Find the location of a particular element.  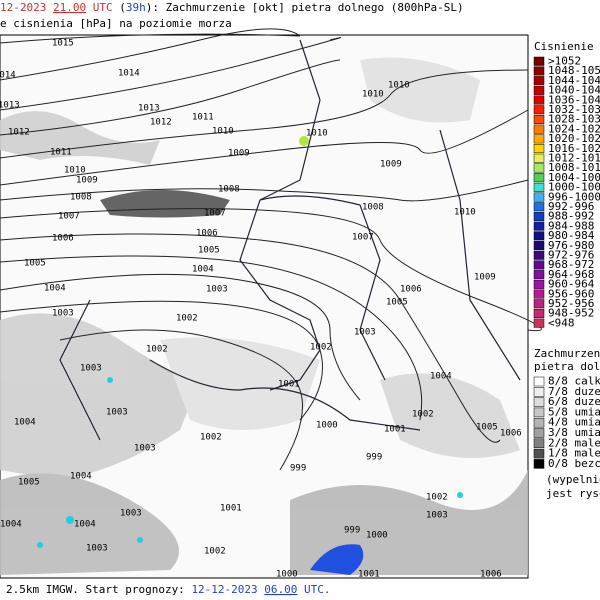

legend-label: 2/8 male is located at coordinates (574, 442).